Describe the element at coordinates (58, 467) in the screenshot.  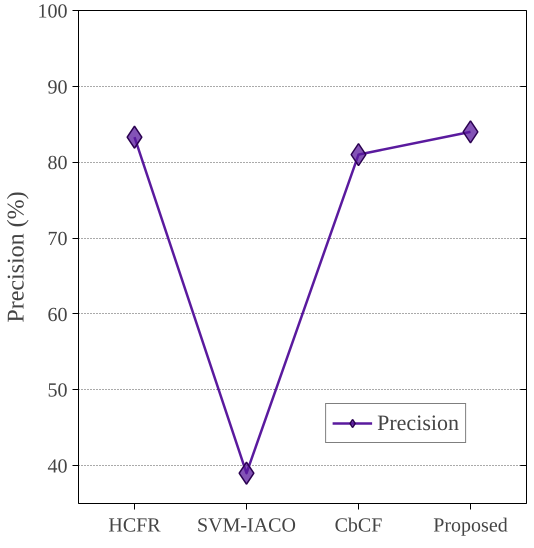
I see `y-tick-label: 40` at that location.